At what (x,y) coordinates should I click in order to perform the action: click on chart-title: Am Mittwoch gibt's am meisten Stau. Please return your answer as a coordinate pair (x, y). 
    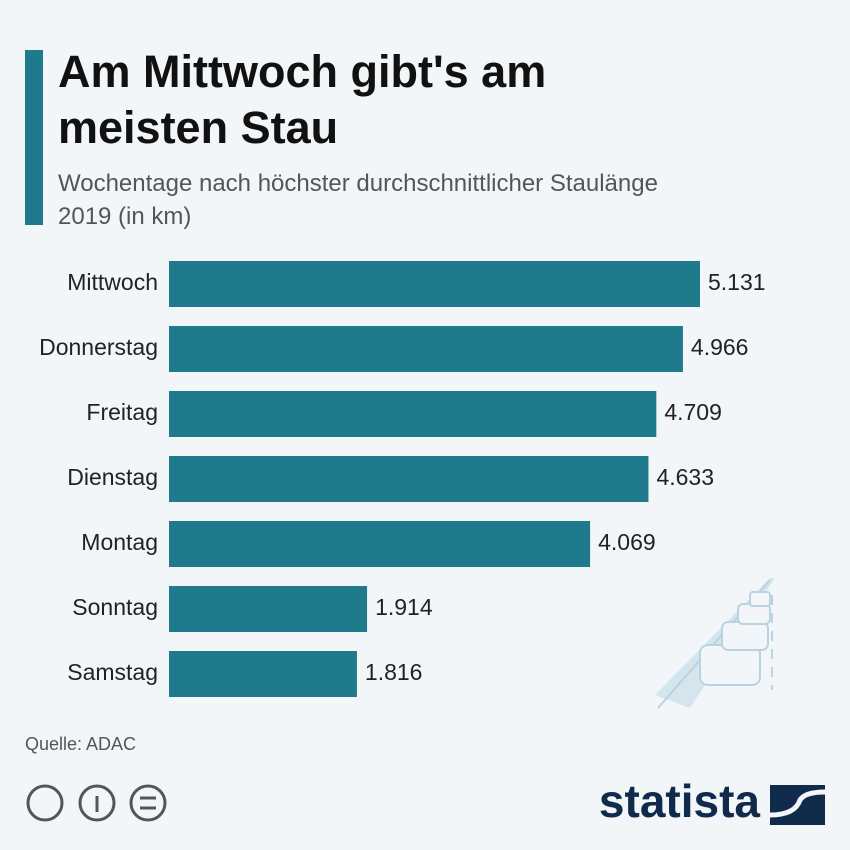
    Looking at the image, I should click on (302, 99).